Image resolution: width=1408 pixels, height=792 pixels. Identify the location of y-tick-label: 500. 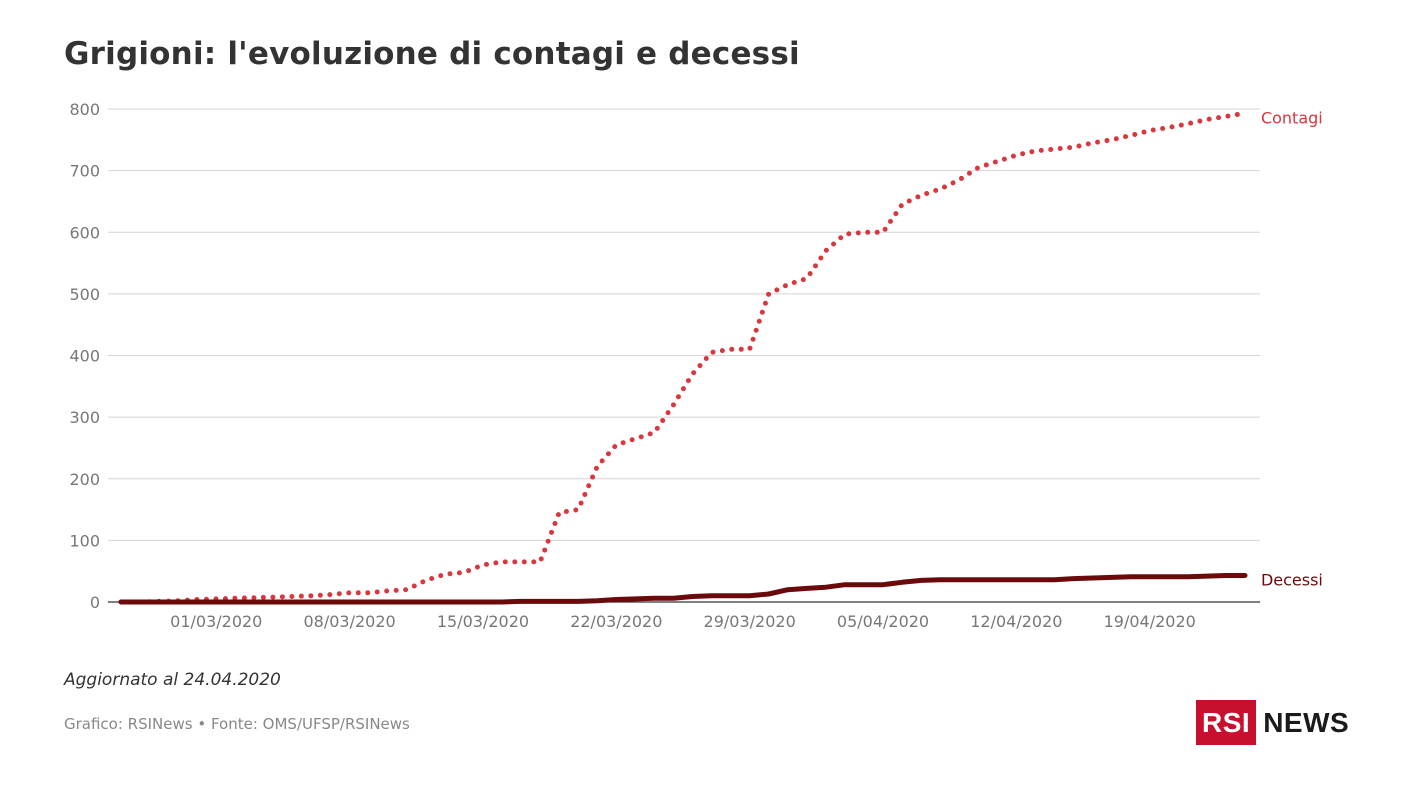
(84, 294).